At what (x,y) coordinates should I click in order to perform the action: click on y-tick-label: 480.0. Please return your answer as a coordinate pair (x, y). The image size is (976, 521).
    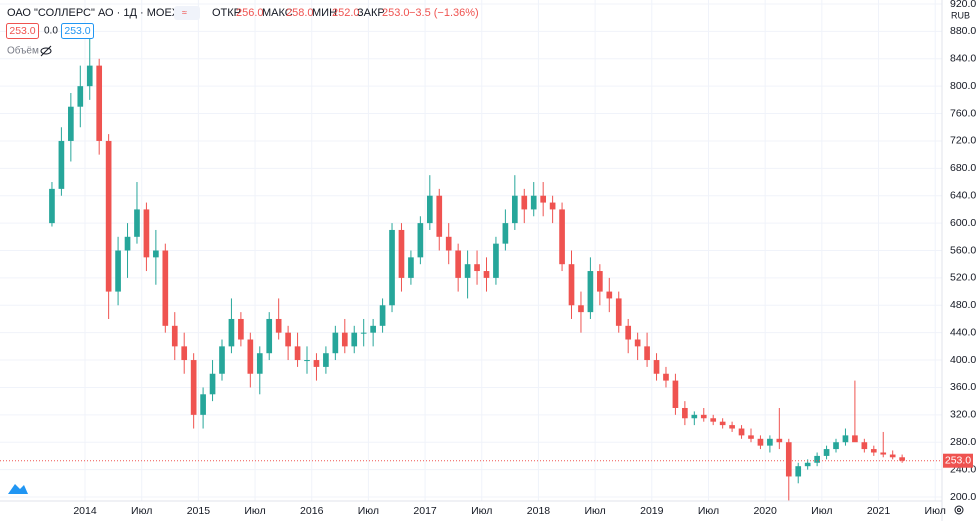
    Looking at the image, I should click on (963, 305).